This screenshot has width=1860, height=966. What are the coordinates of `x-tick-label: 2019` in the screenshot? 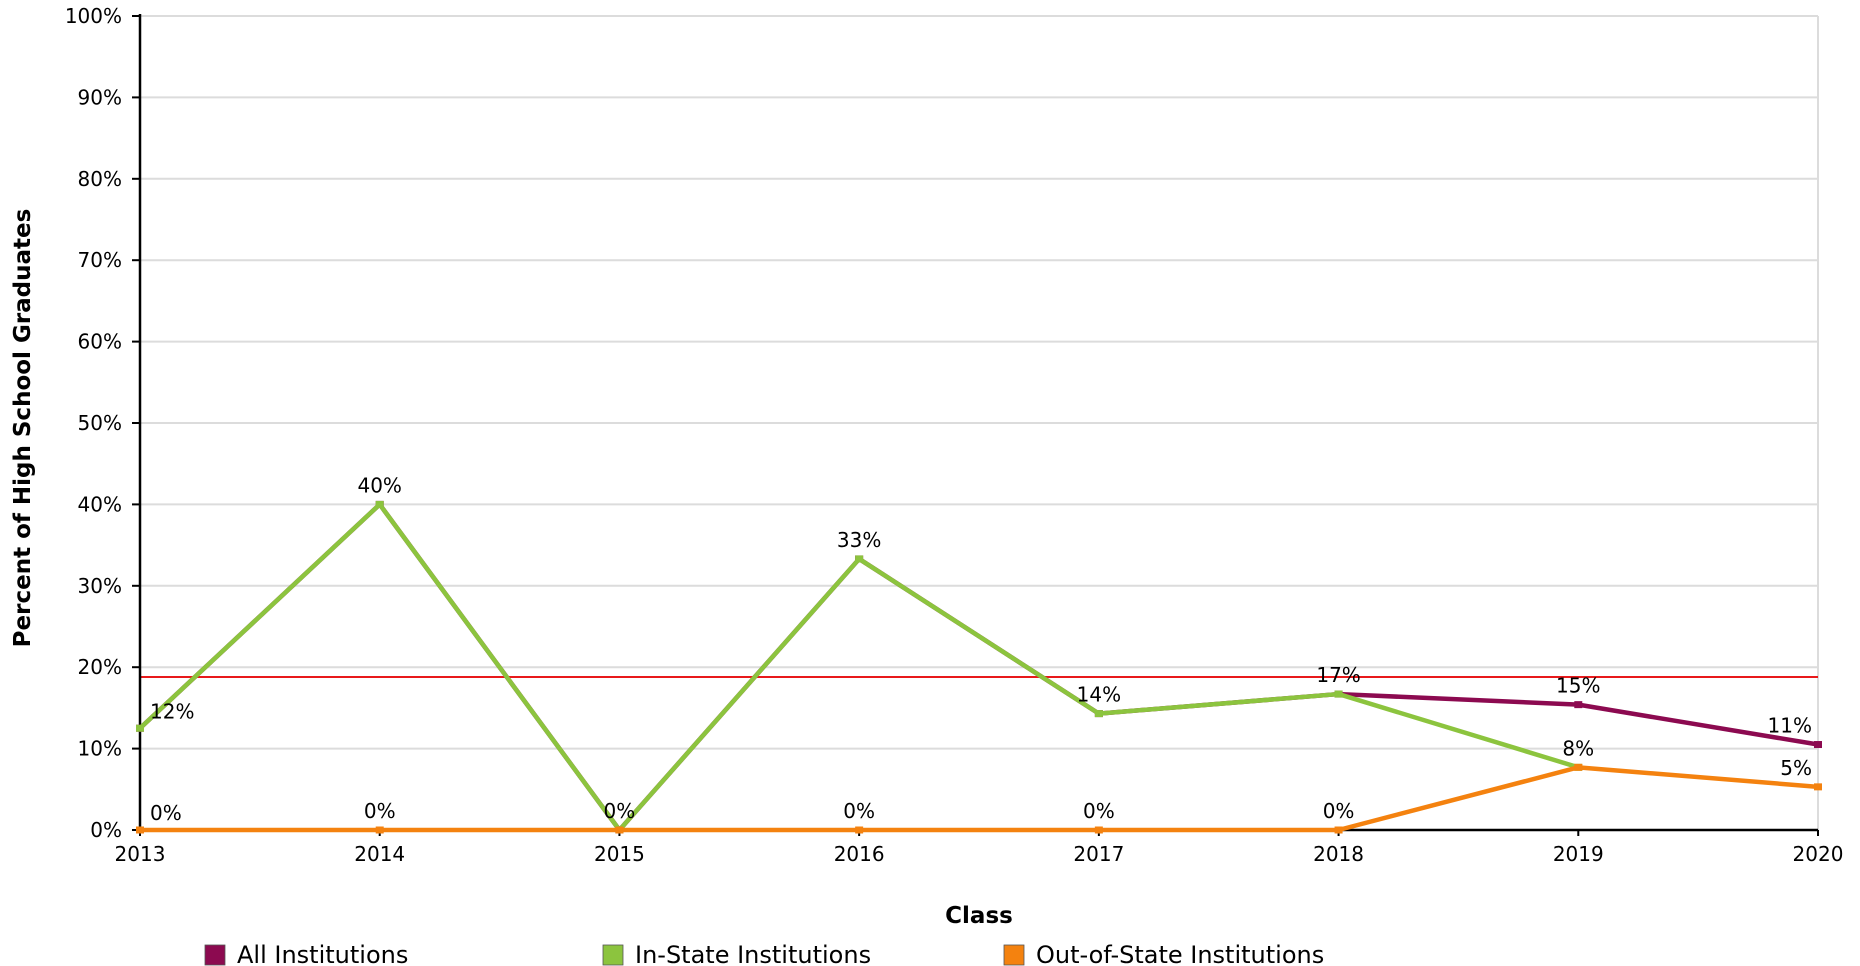 It's located at (1578, 854).